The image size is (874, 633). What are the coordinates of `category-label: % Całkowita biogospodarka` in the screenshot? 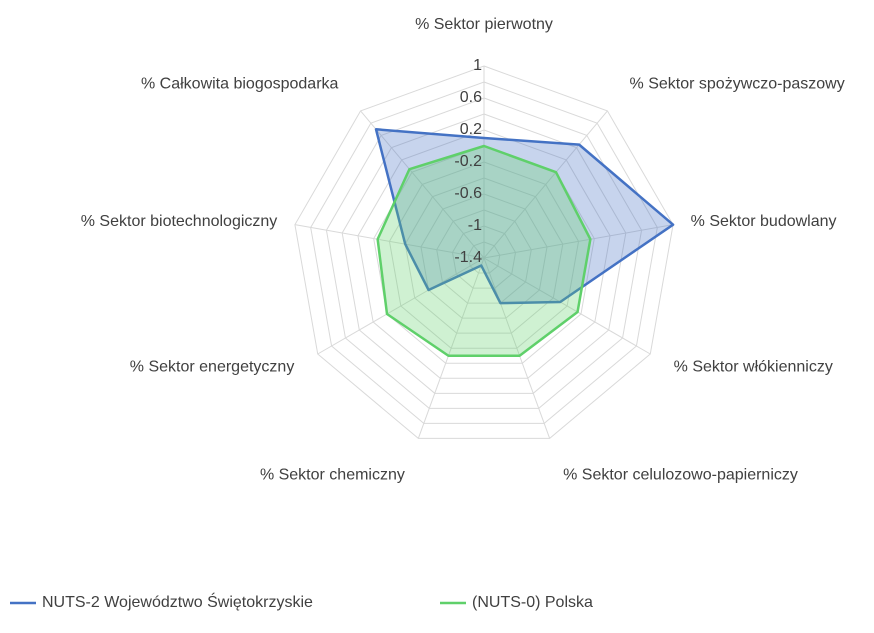 It's located at (240, 84).